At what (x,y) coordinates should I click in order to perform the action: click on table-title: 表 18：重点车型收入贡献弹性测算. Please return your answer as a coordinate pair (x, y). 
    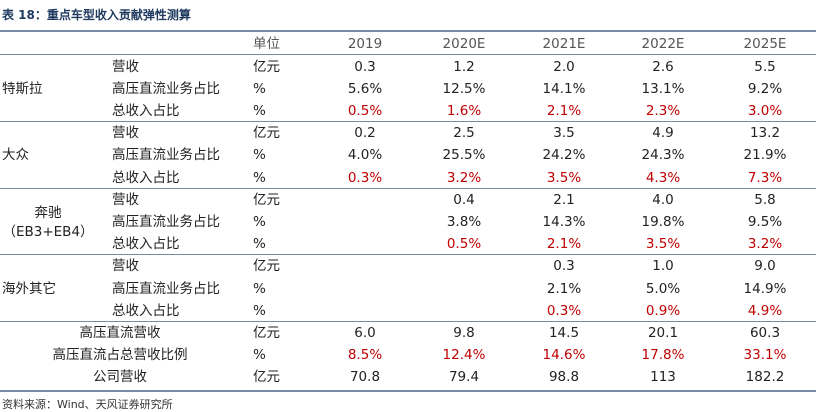
    Looking at the image, I should click on (96, 15).